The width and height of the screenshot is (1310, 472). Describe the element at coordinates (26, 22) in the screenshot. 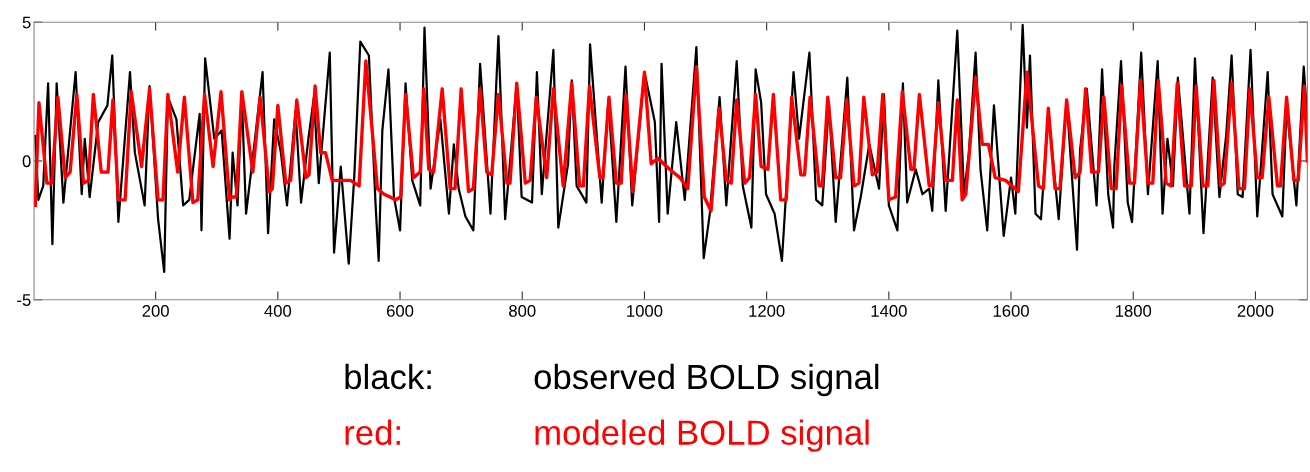

I see `y-tick-label: 5` at that location.